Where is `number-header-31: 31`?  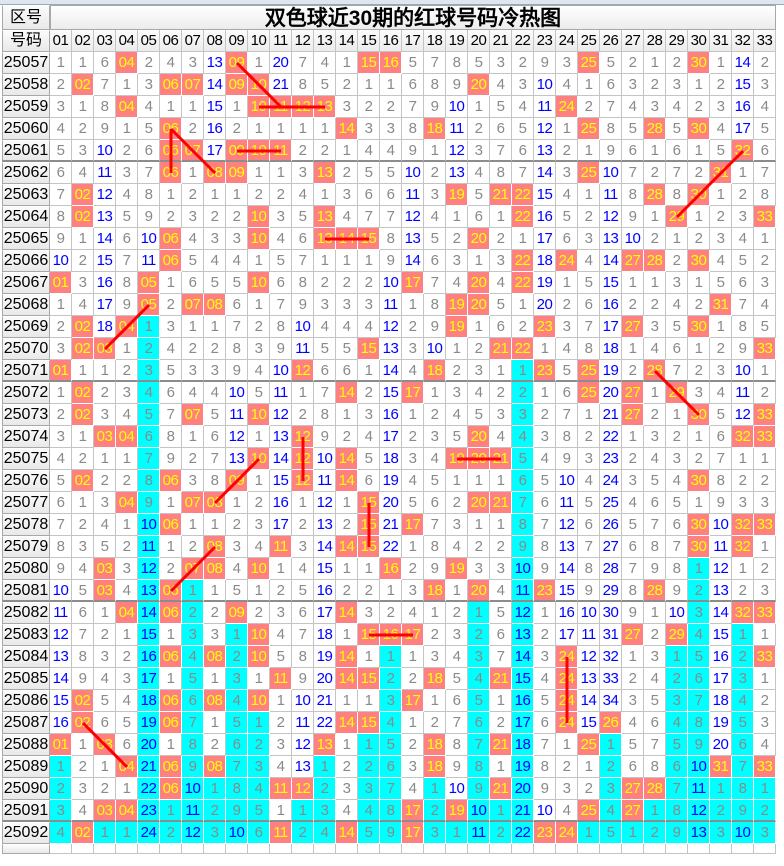 number-header-31: 31 is located at coordinates (721, 41).